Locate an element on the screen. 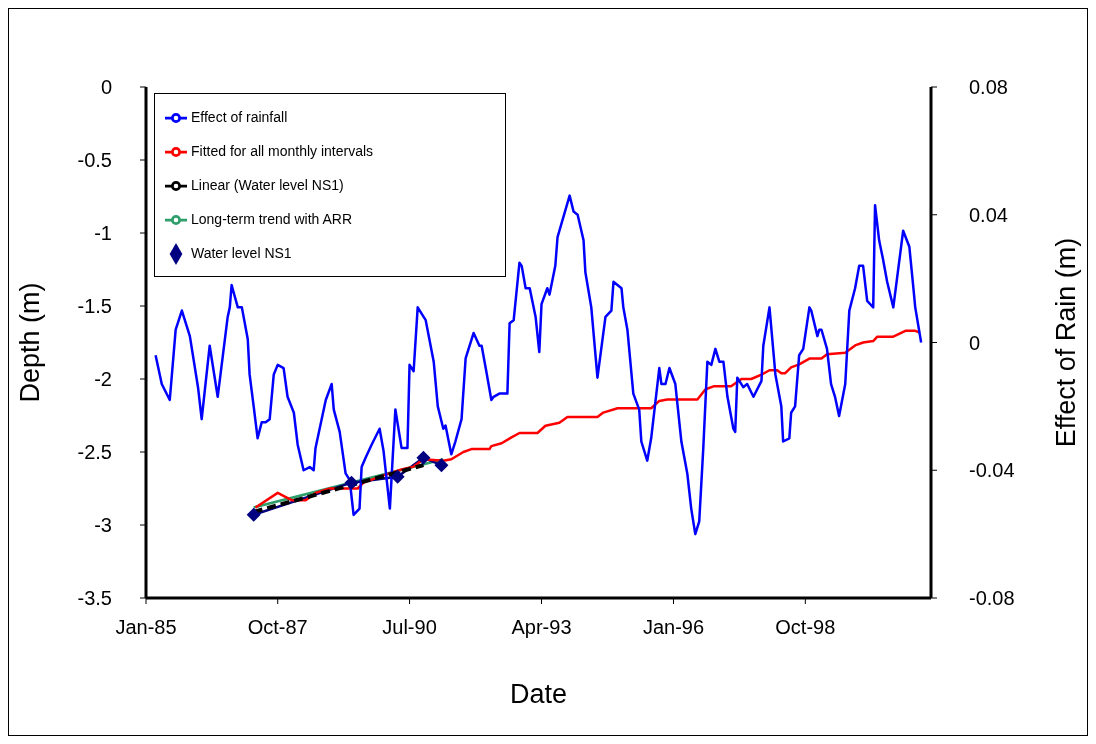  legend-label: Water level NS1 is located at coordinates (241, 253).